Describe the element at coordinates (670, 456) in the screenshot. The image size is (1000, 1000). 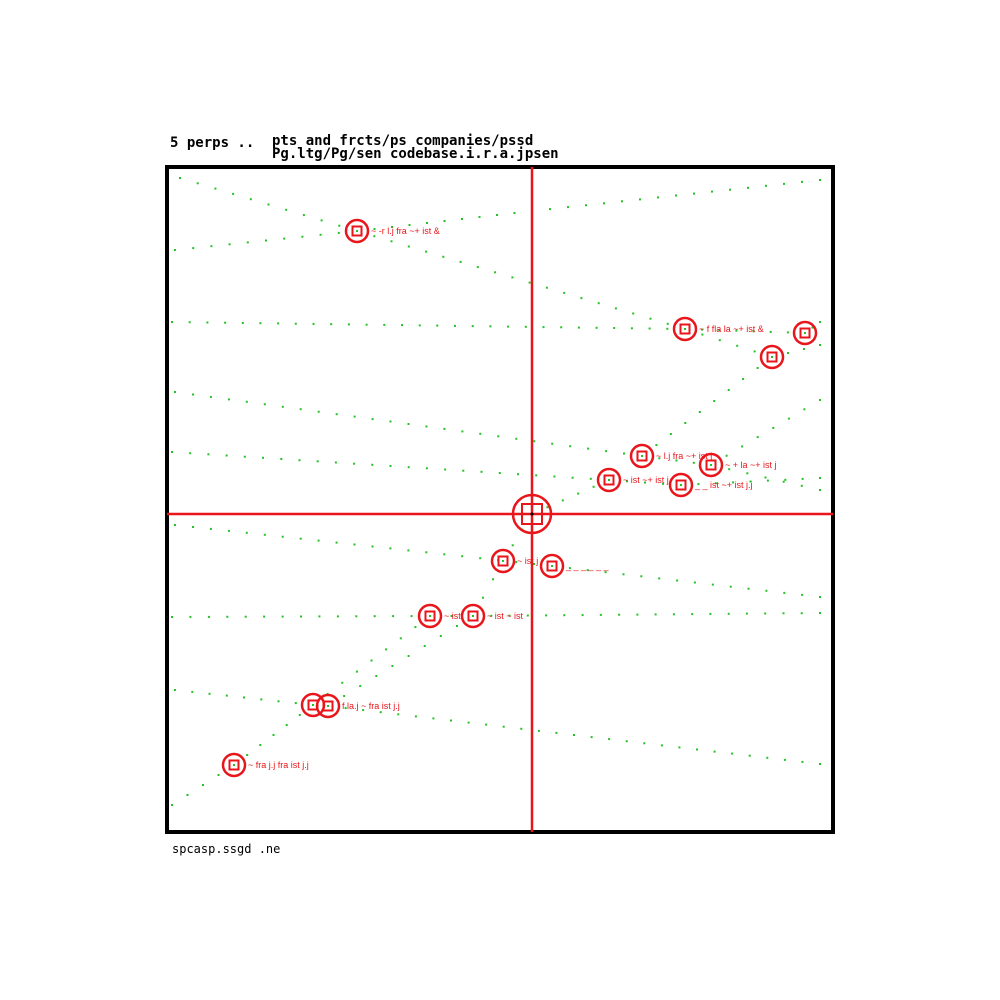
I see `target-marker: ~ l.j fra ~+ ist j` at that location.